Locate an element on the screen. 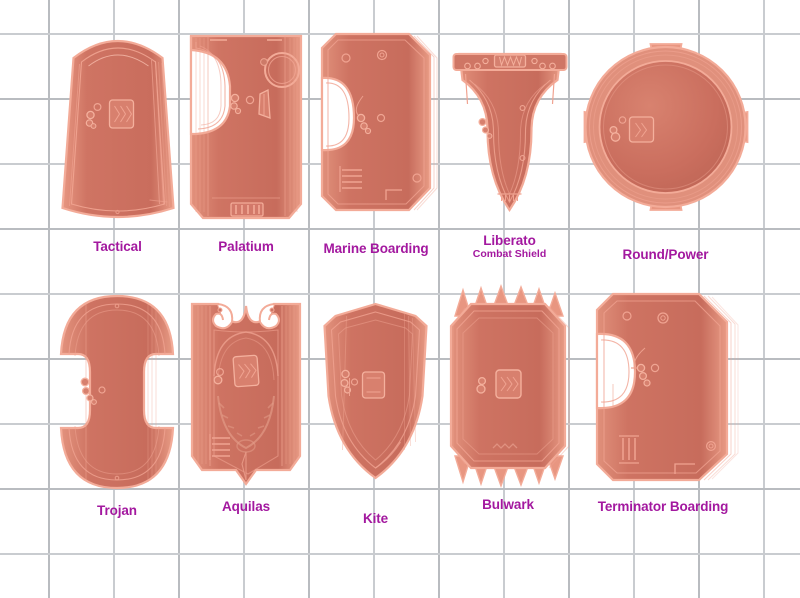  shield-label-tactical: Tactical is located at coordinates (117, 246).